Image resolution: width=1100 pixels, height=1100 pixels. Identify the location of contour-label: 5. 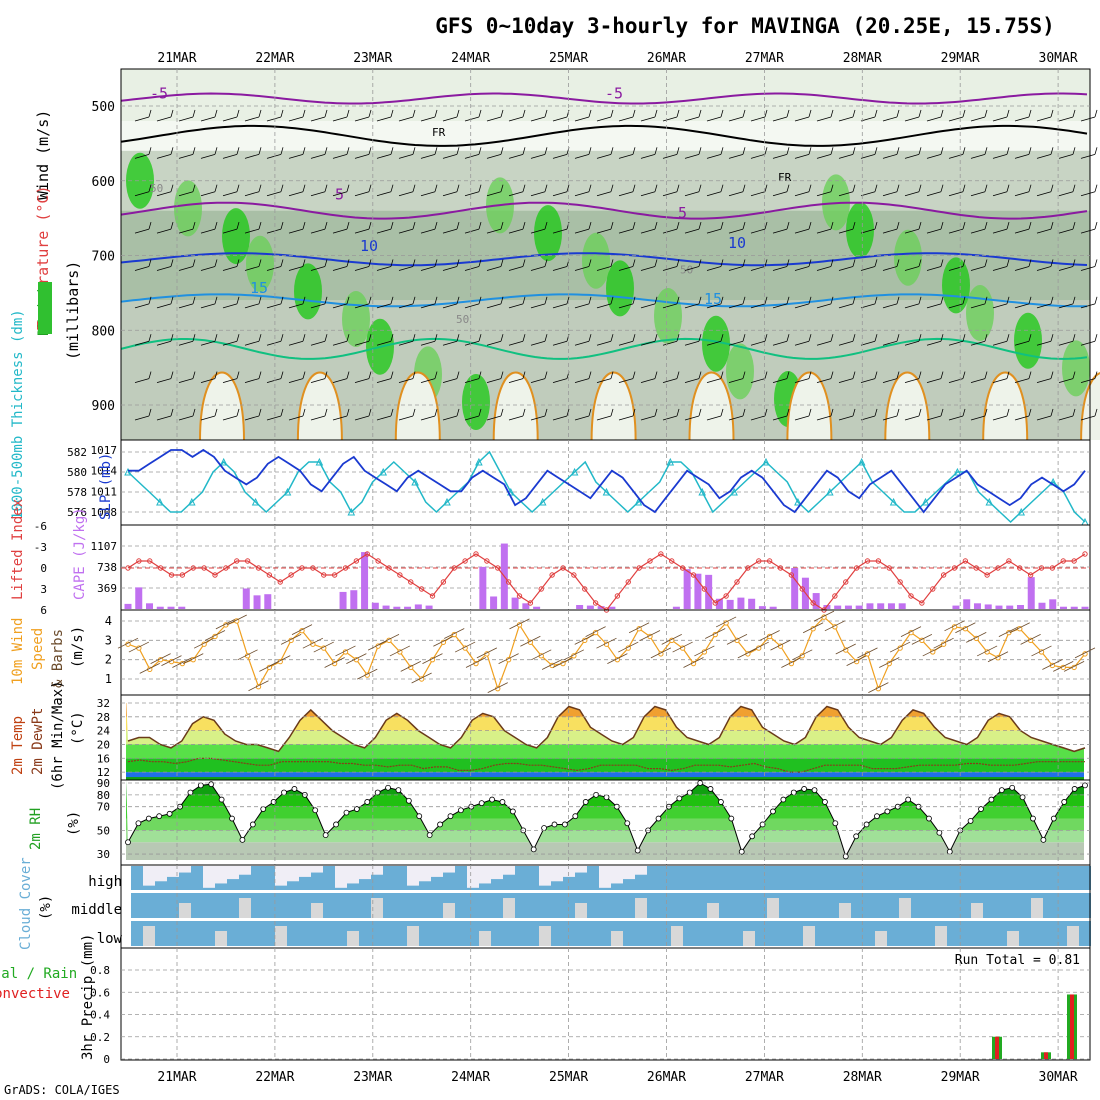
(339, 194).